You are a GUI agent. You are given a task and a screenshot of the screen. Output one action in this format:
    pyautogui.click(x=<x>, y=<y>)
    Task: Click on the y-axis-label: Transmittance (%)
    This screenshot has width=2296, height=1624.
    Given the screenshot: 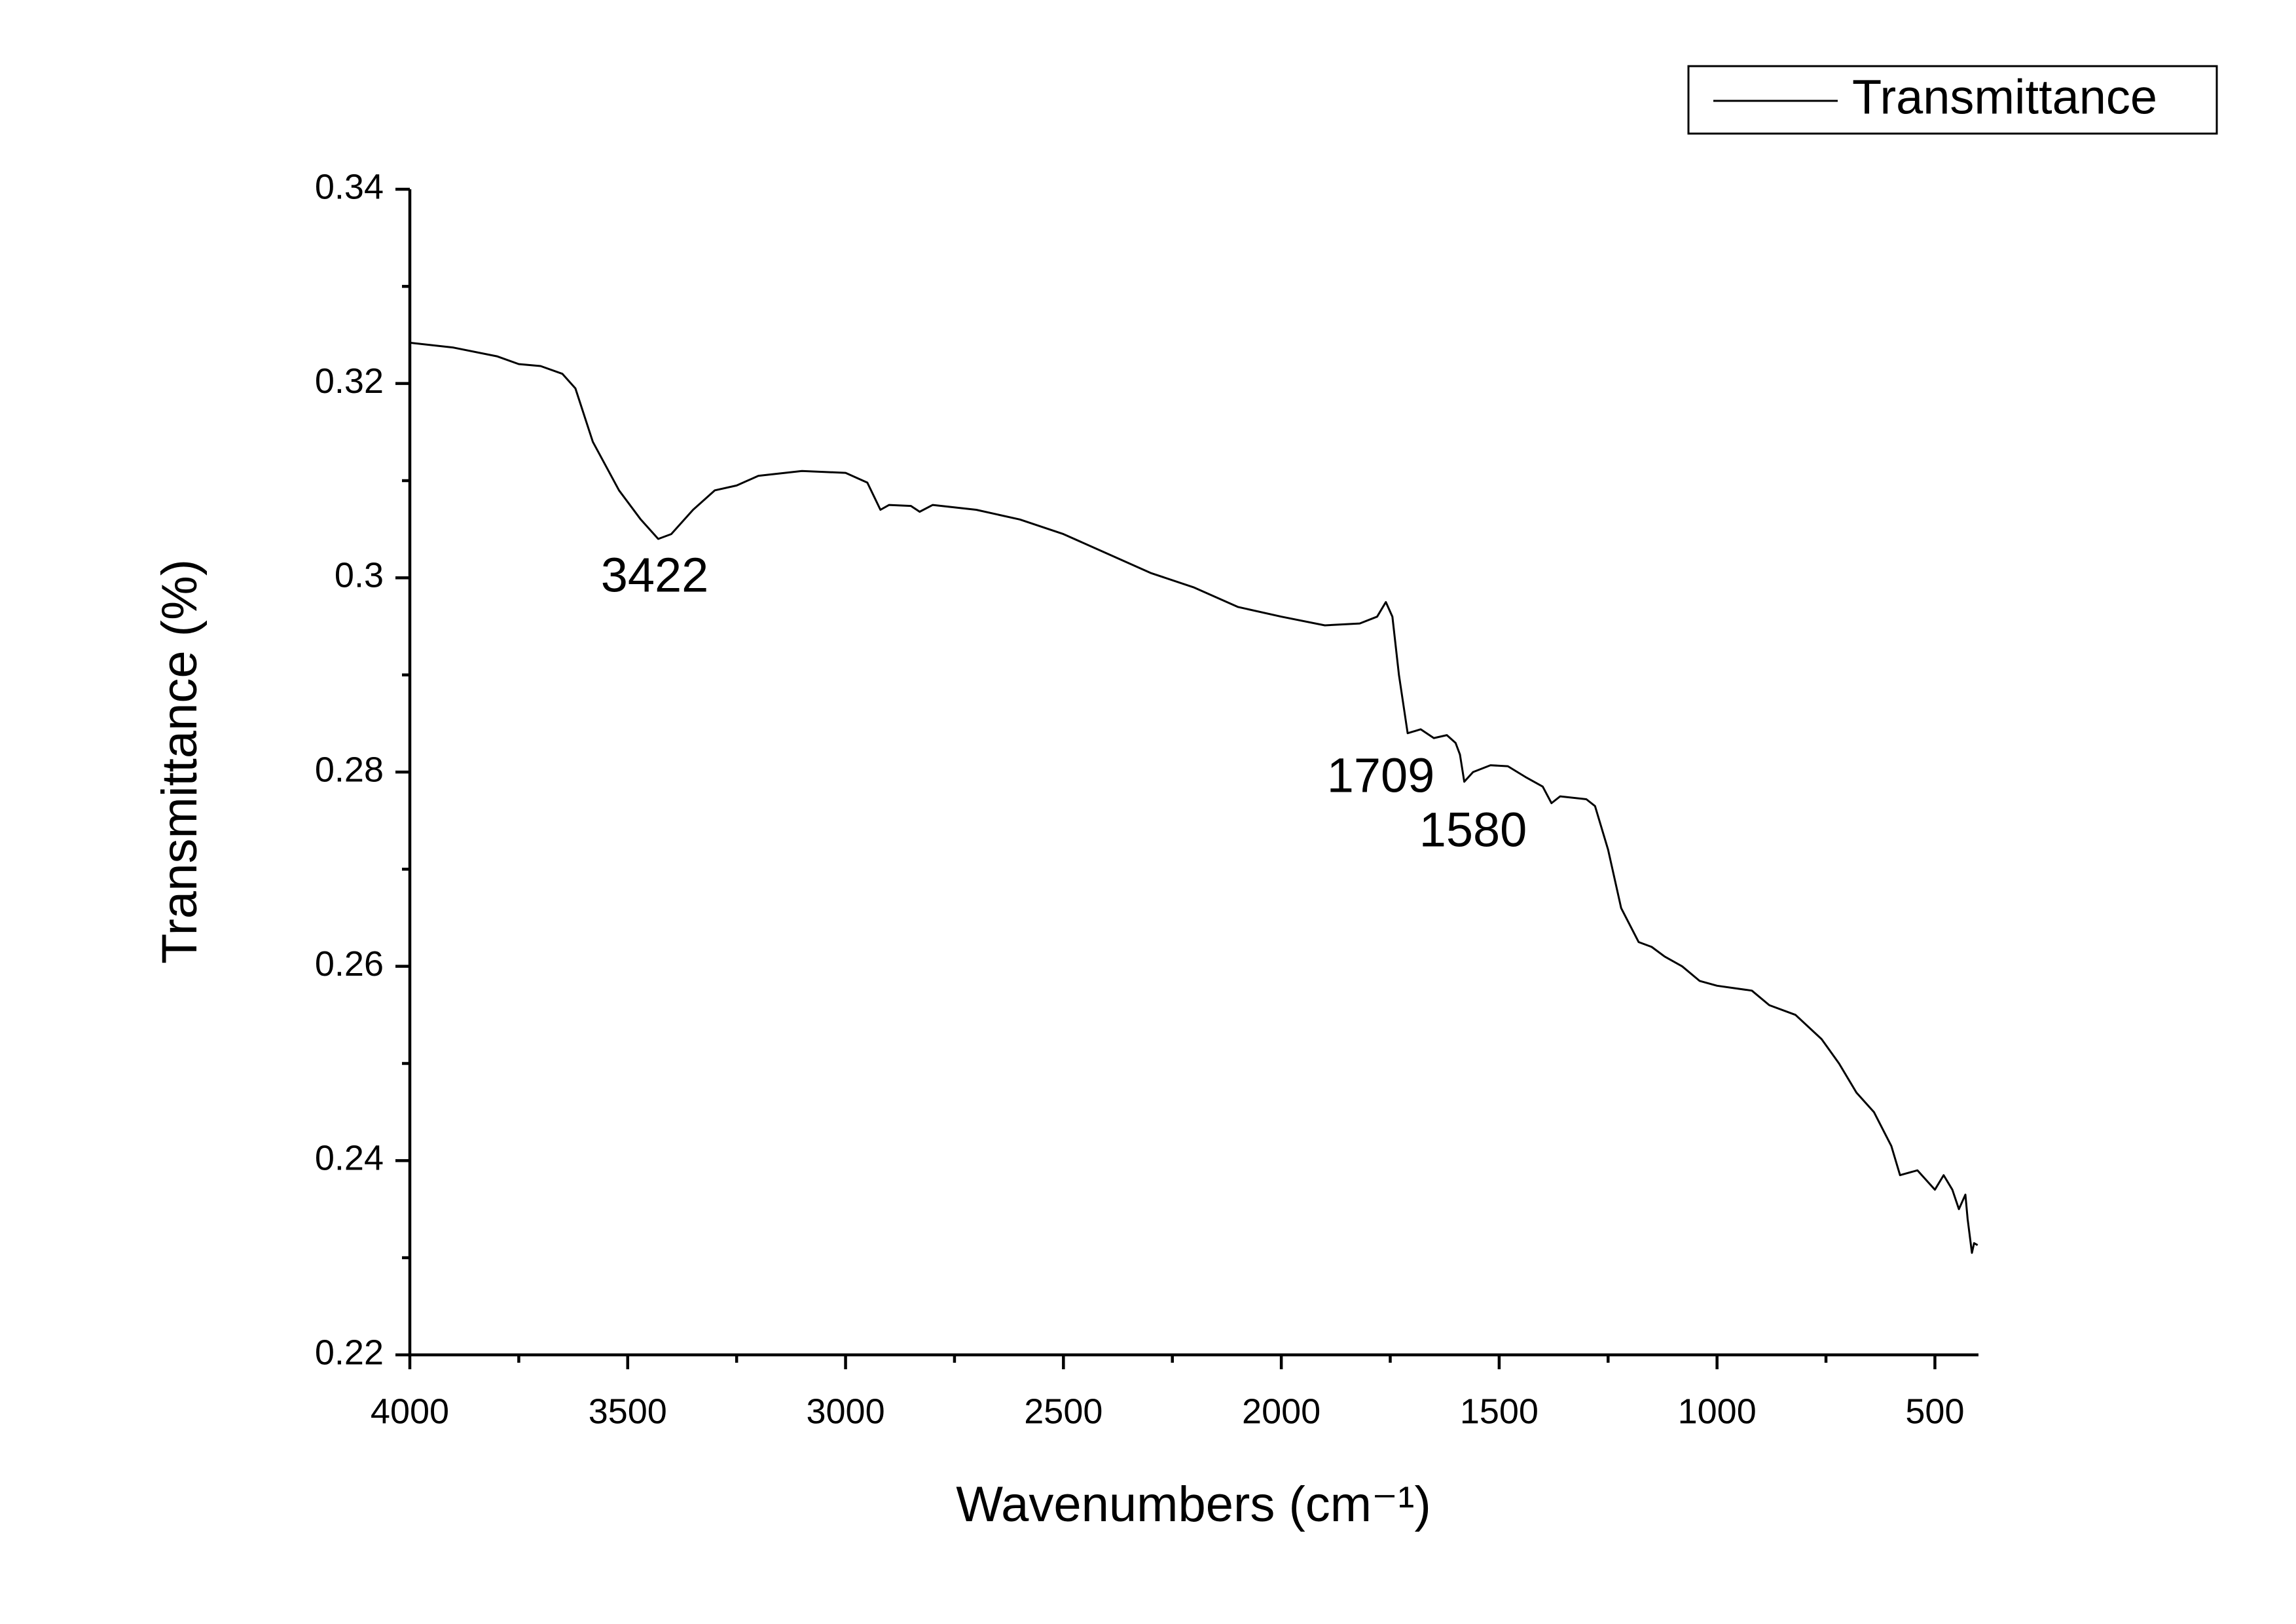 What is the action you would take?
    pyautogui.click(x=180, y=761)
    